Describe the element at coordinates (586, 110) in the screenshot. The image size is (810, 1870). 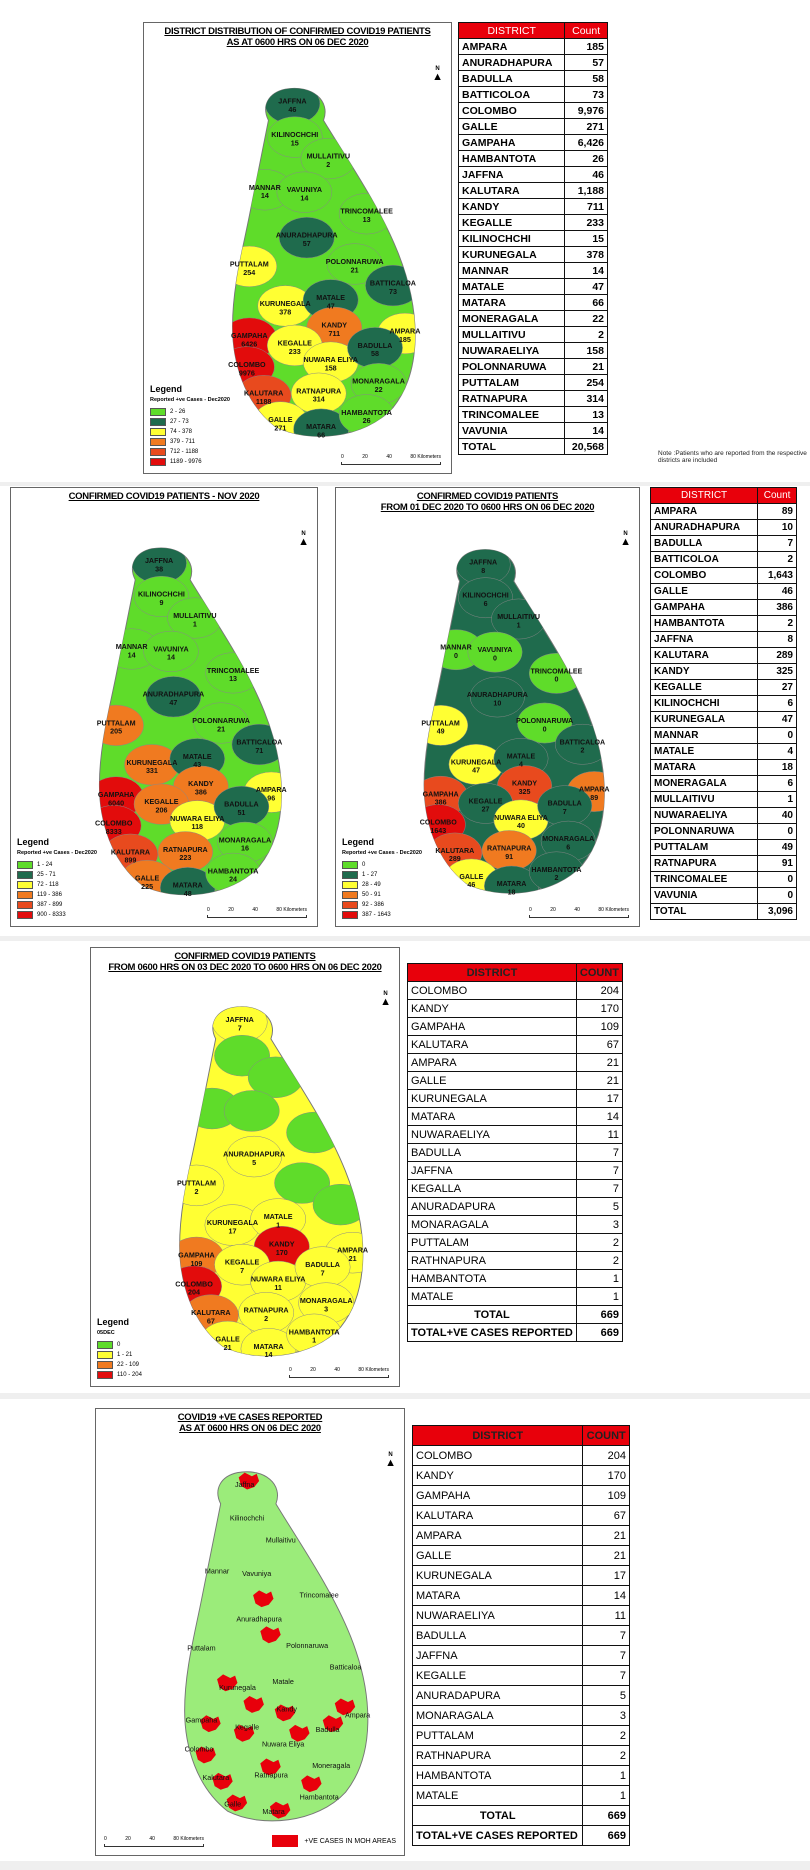
I see `count-cell: 9,976` at that location.